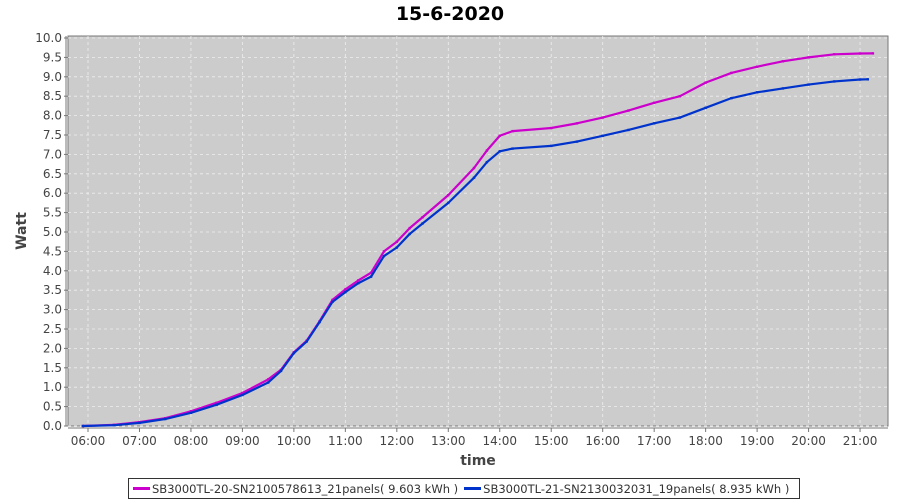 The height and width of the screenshot is (500, 900). What do you see at coordinates (52, 348) in the screenshot?
I see `y-tick-label: 2.0` at bounding box center [52, 348].